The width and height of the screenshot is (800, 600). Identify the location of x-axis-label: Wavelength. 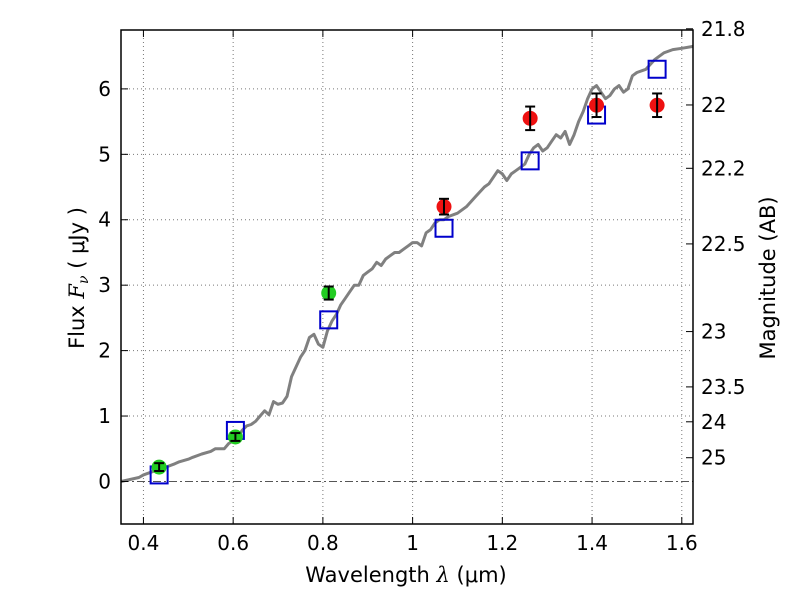
(367, 575).